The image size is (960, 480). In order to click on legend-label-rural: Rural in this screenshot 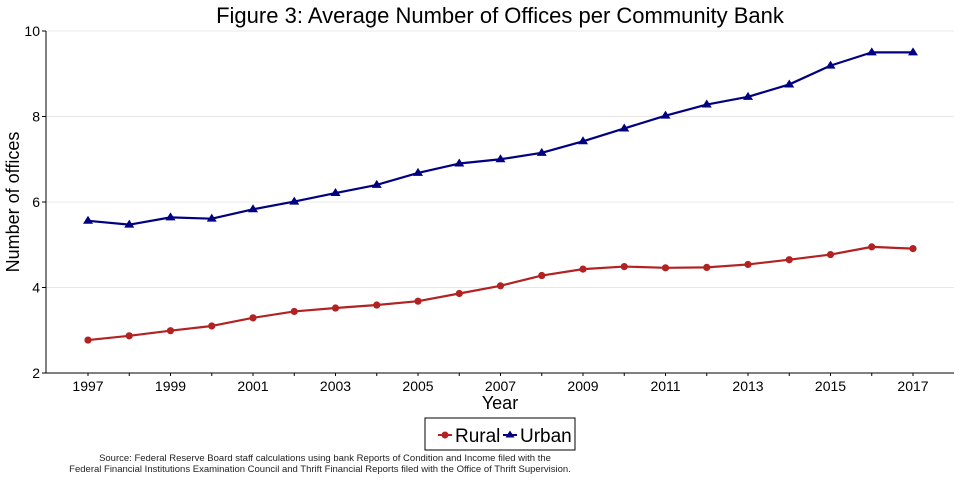, I will do `click(477, 436)`.